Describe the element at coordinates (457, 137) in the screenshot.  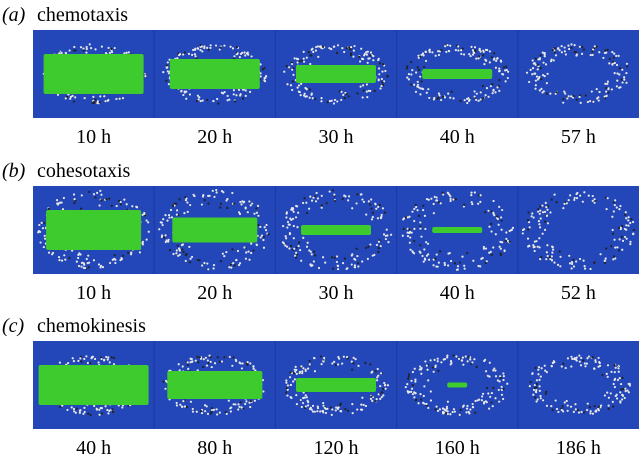
I see `time-label: 40 h` at that location.